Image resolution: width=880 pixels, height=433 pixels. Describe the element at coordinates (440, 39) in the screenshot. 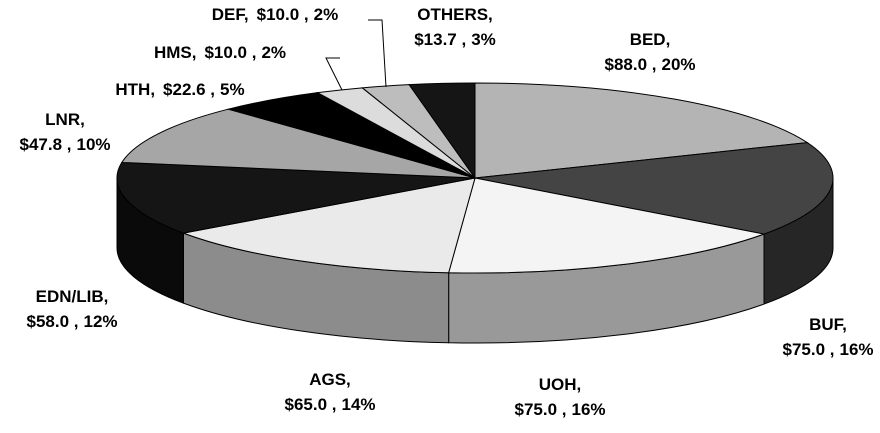

I see `value-label: $13.7 ,` at that location.